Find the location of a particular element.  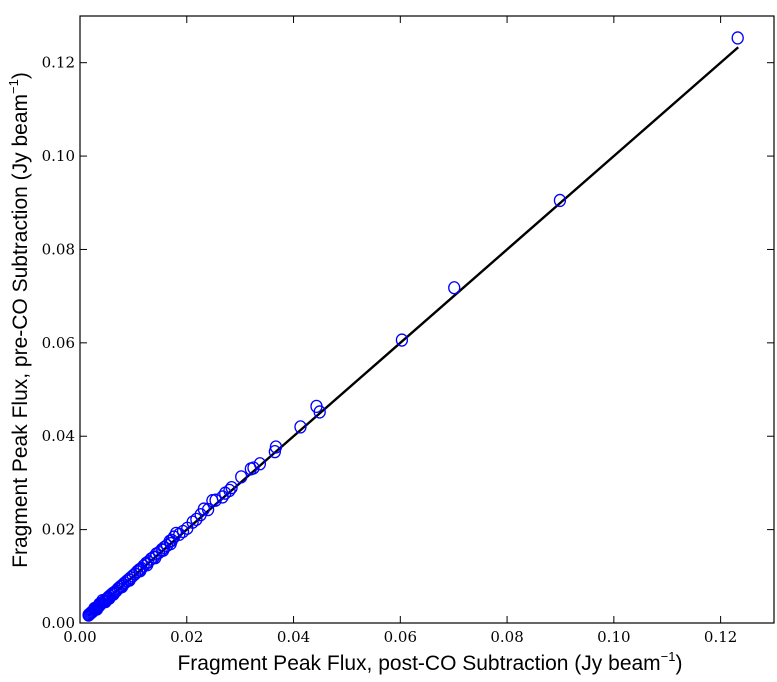

x-tick-label: 0.00 is located at coordinates (79, 637).